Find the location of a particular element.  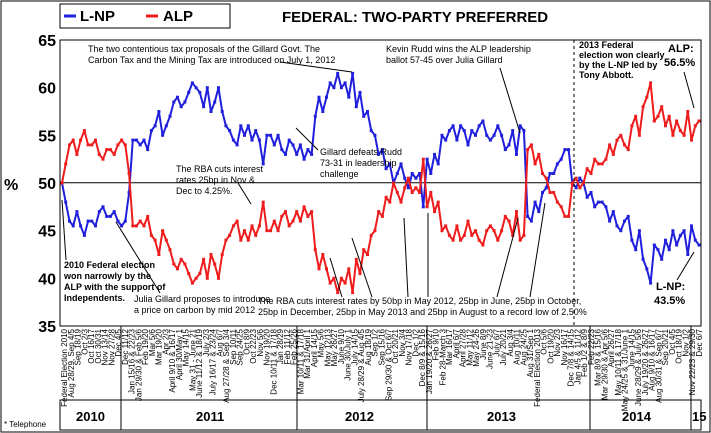

year-label-2015: 15 is located at coordinates (699, 416).